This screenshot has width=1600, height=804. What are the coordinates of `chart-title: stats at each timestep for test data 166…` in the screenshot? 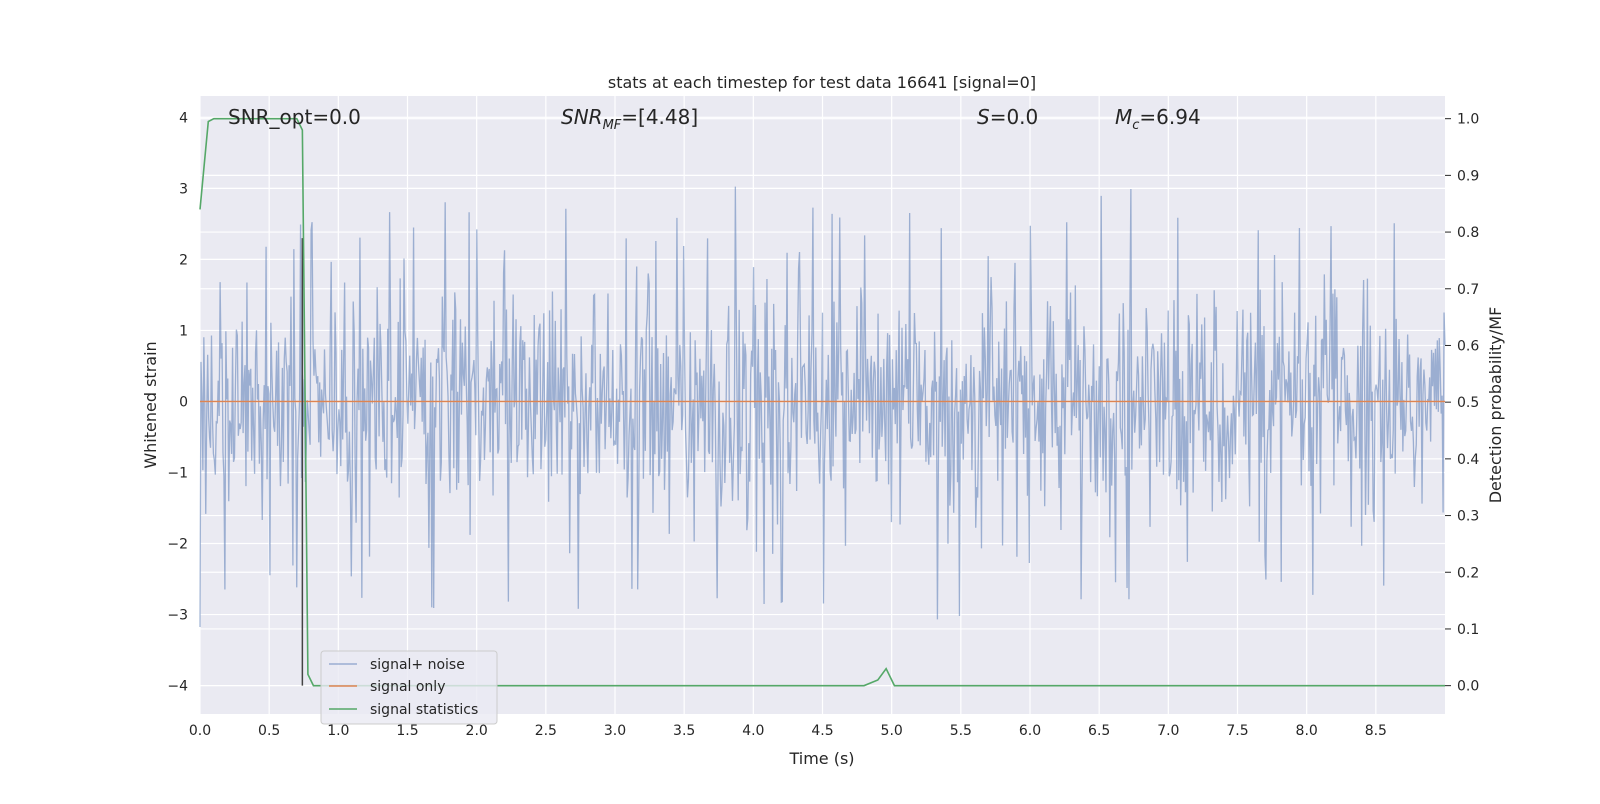 It's located at (822, 82).